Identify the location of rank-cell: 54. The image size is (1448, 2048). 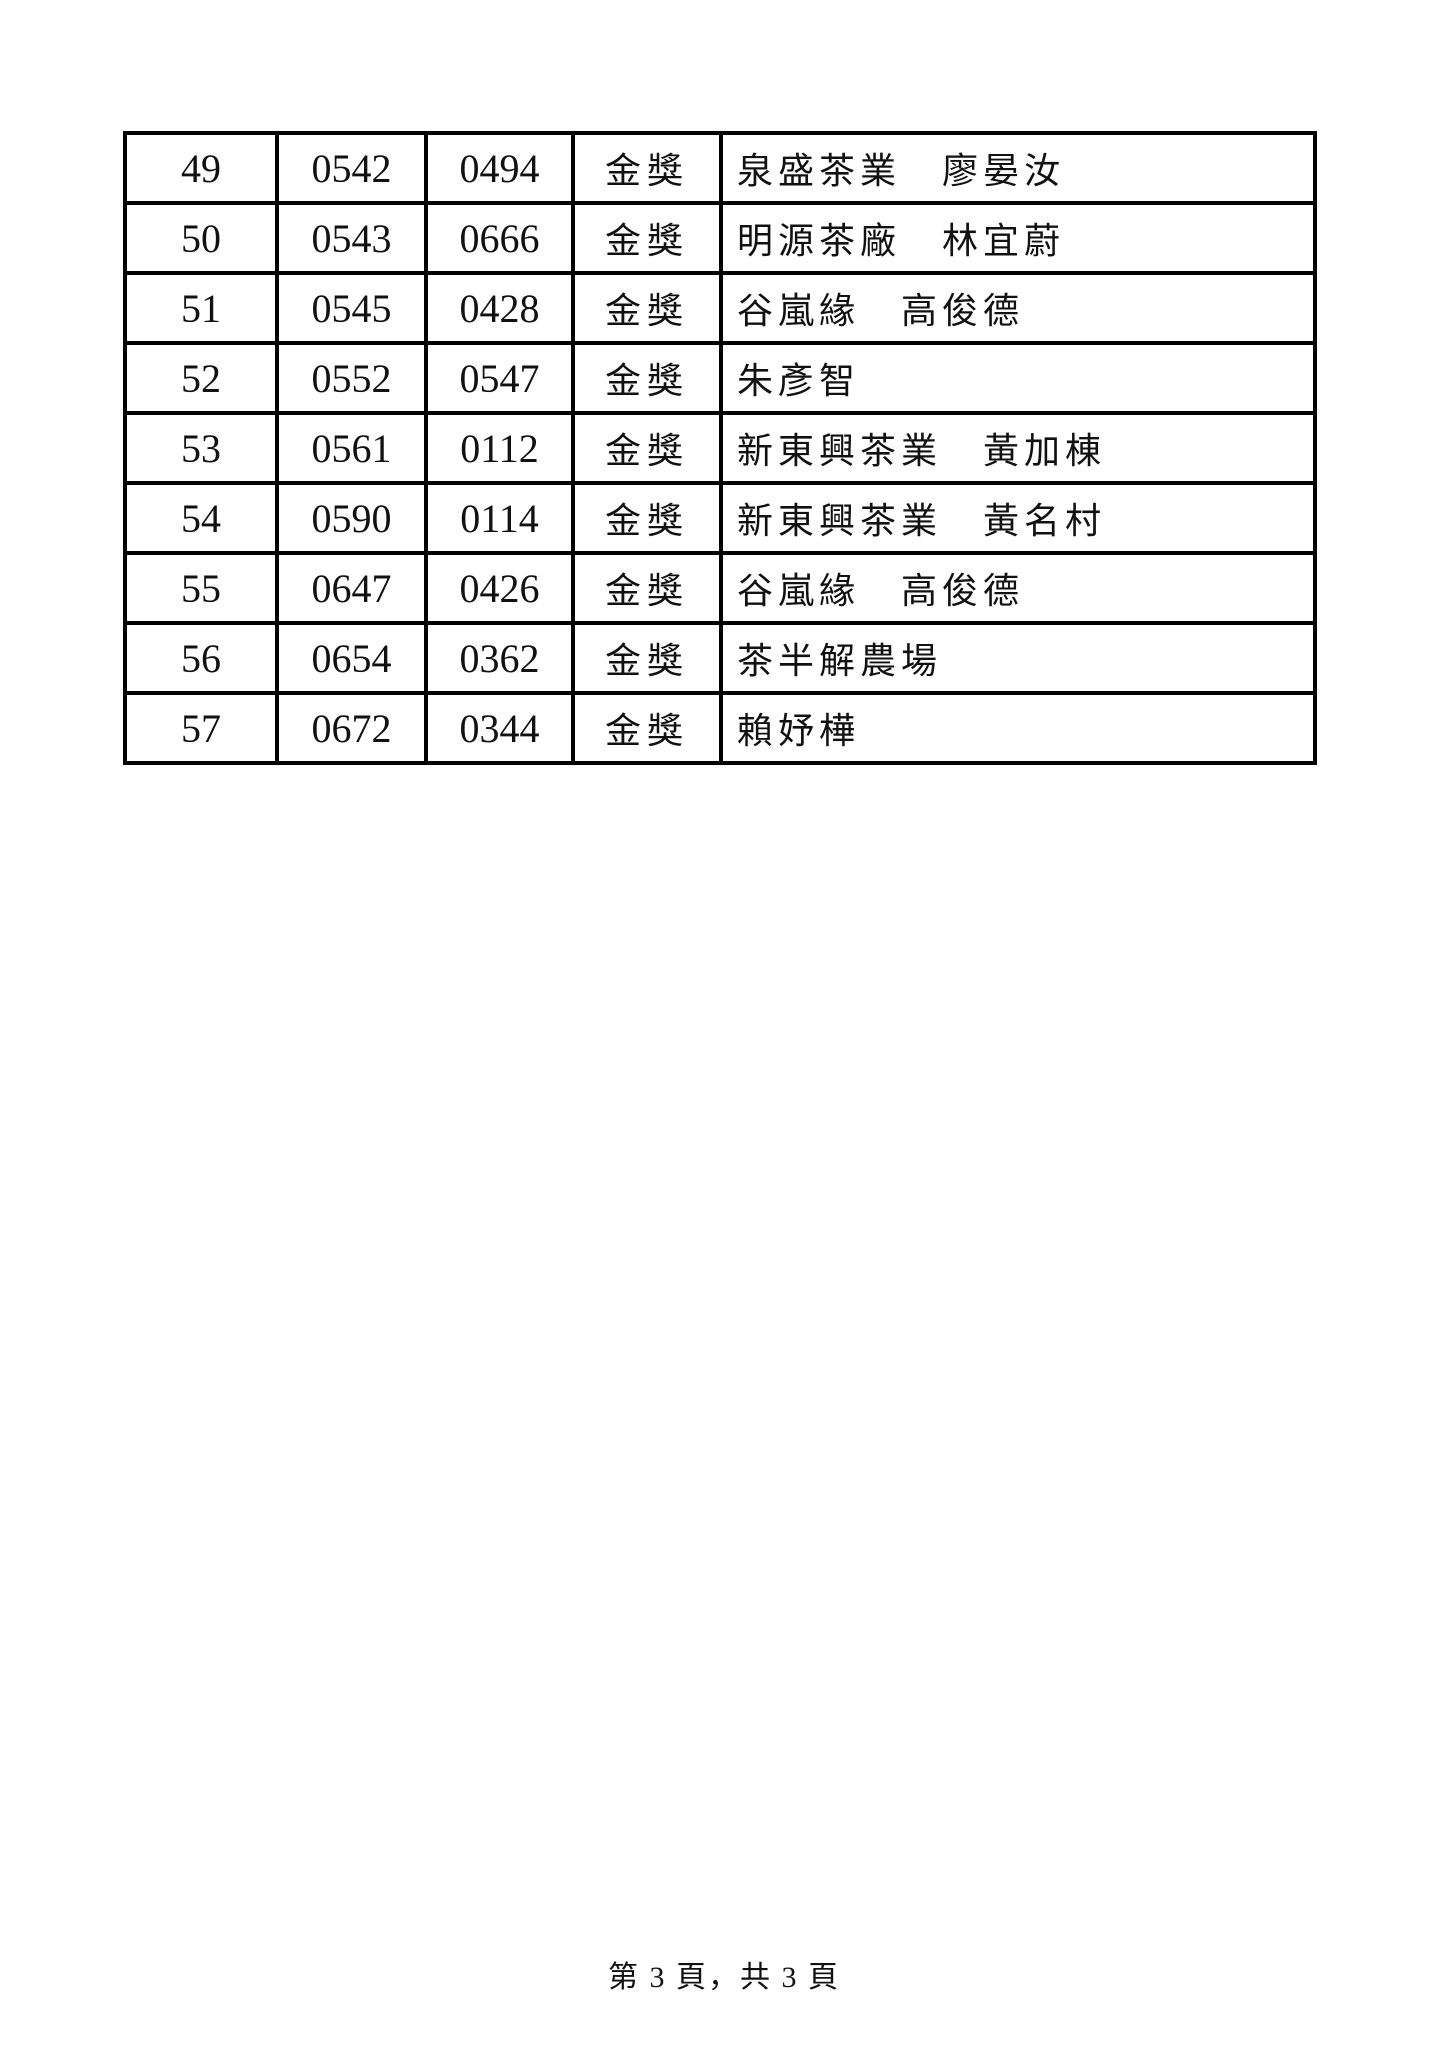
(201, 518).